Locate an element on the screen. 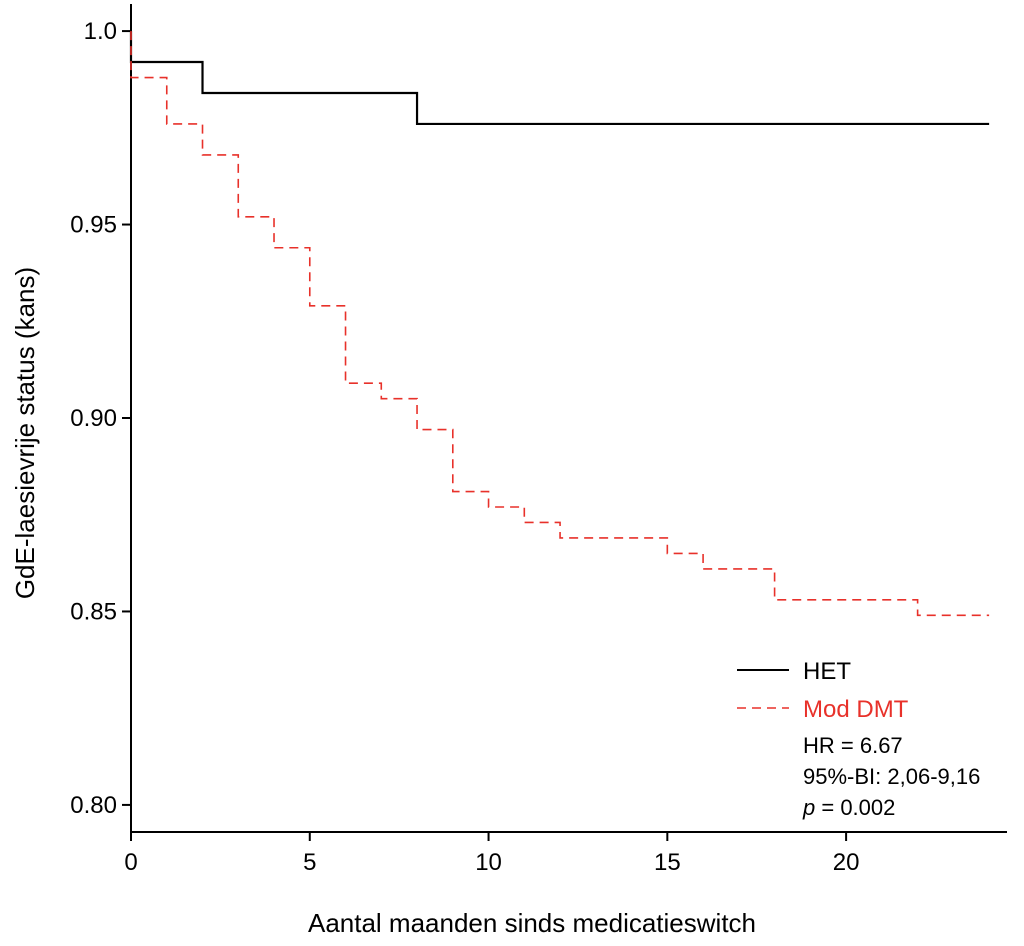 This screenshot has width=1024, height=946. x-tick-label: 10 is located at coordinates (488, 862).